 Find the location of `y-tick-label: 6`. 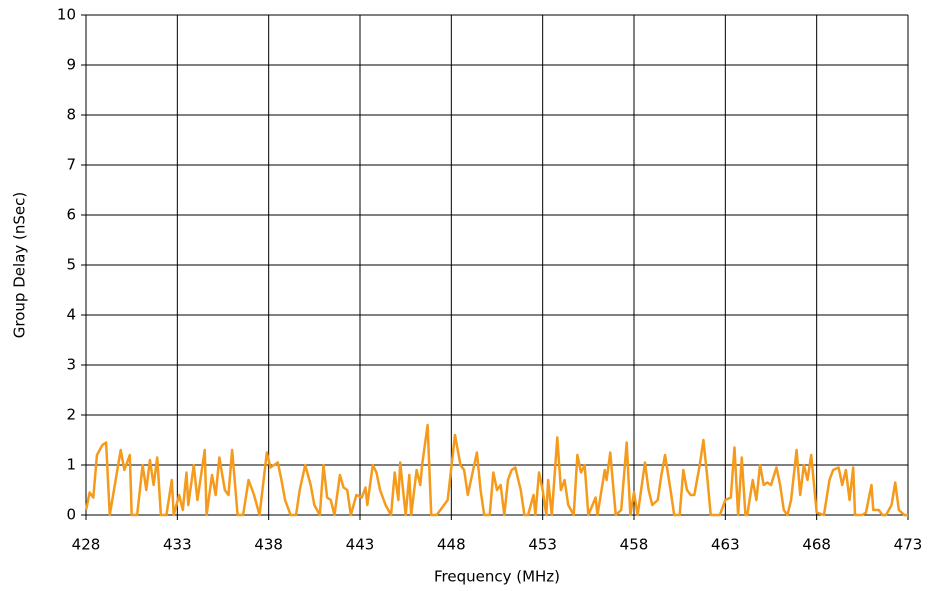

y-tick-label: 6 is located at coordinates (71, 215).